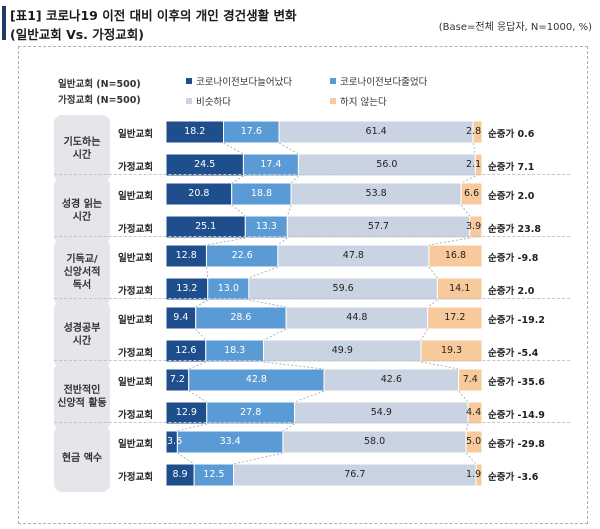  What do you see at coordinates (363, 102) in the screenshot?
I see `legend-label-not-doing: 하지 않는다` at bounding box center [363, 102].